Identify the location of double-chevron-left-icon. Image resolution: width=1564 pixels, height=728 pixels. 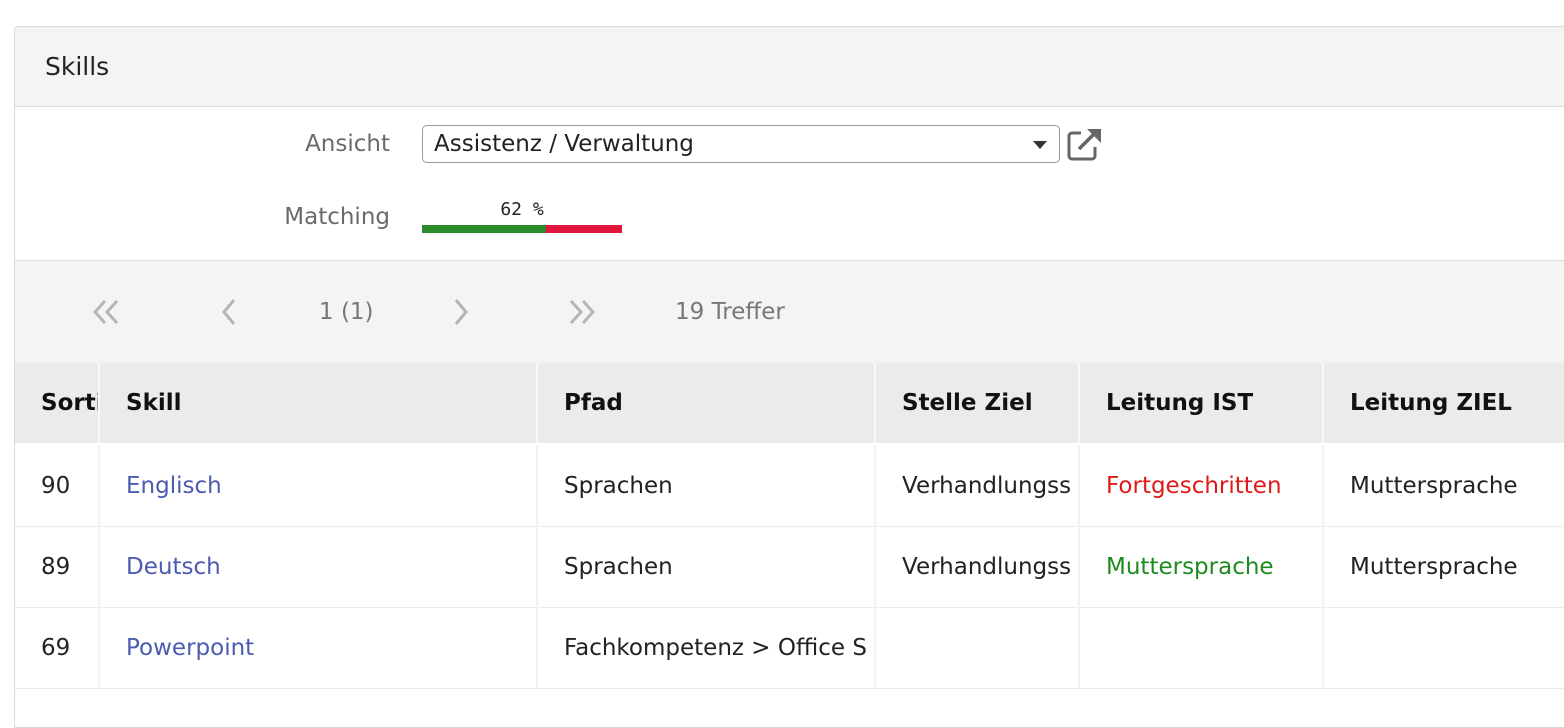
(105, 312).